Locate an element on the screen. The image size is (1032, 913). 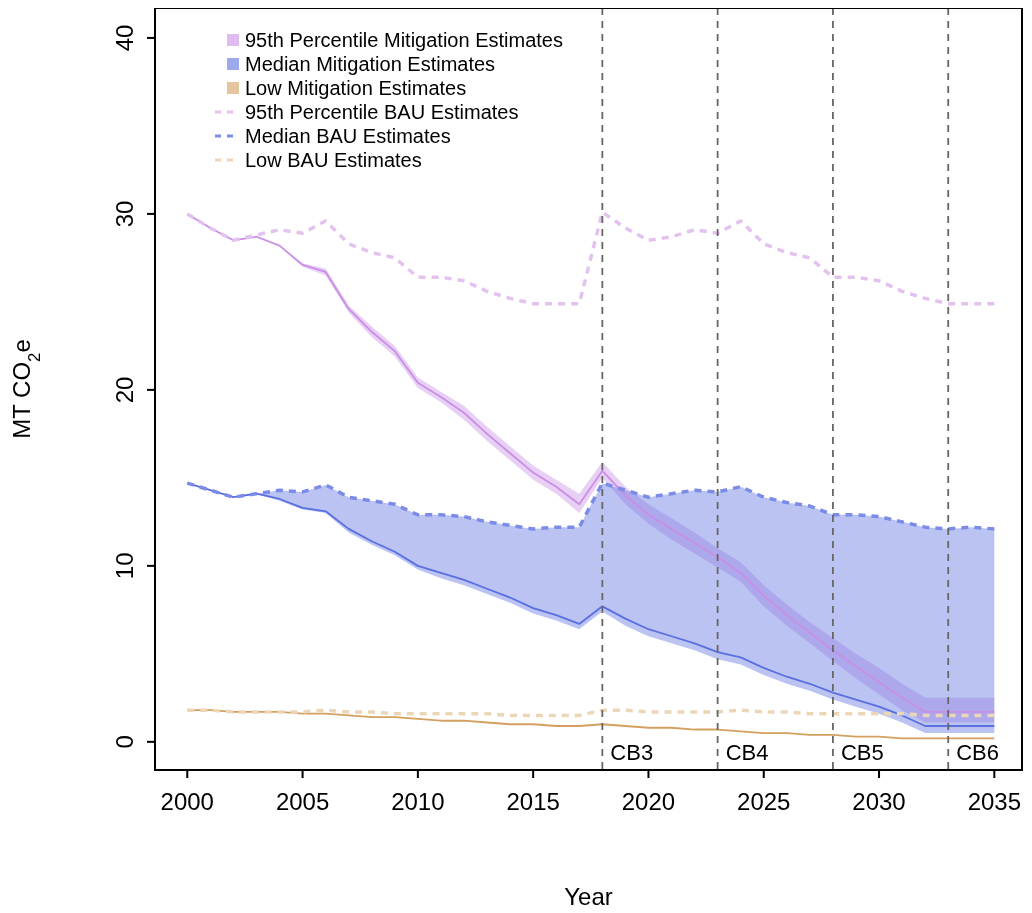
y-tick-label: 20 is located at coordinates (124, 390).